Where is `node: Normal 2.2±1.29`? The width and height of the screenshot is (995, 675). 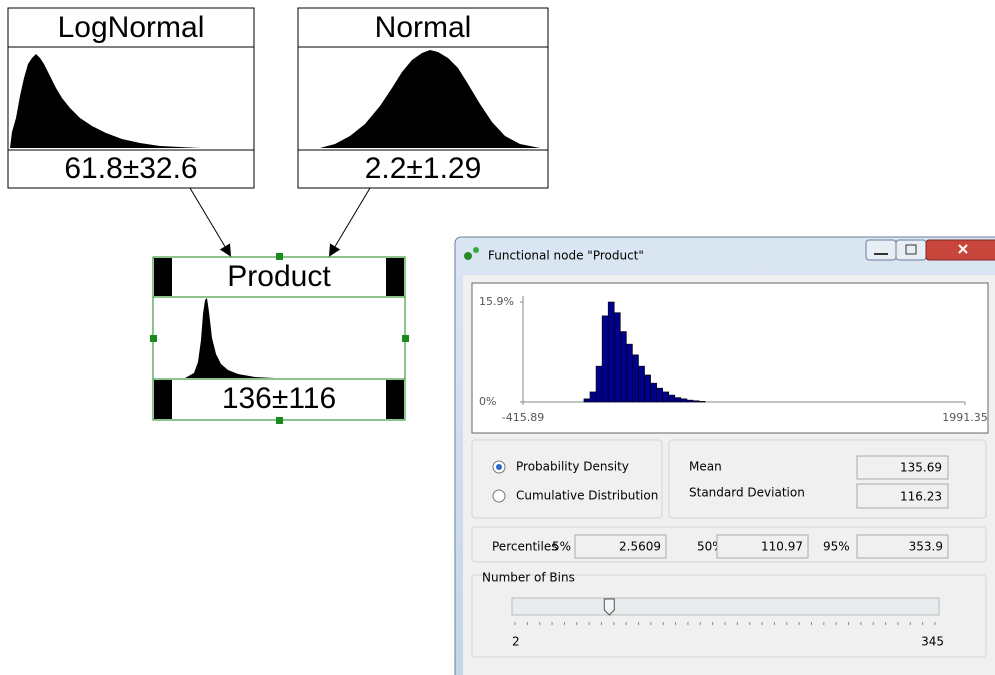 node: Normal 2.2±1.29 is located at coordinates (423, 98).